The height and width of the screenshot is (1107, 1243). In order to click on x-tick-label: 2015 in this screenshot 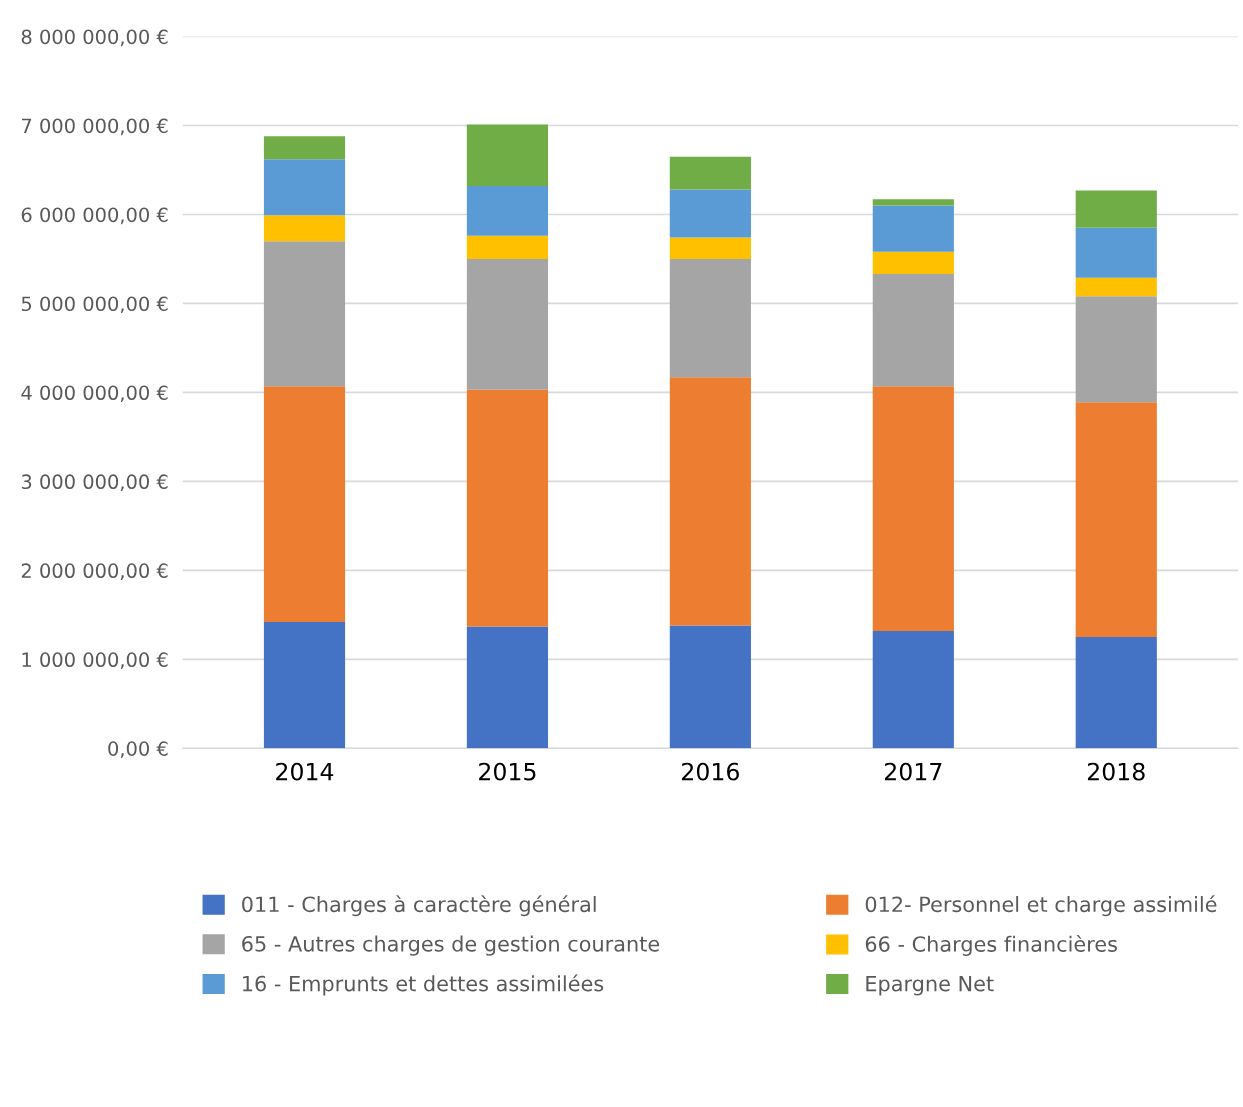, I will do `click(507, 771)`.